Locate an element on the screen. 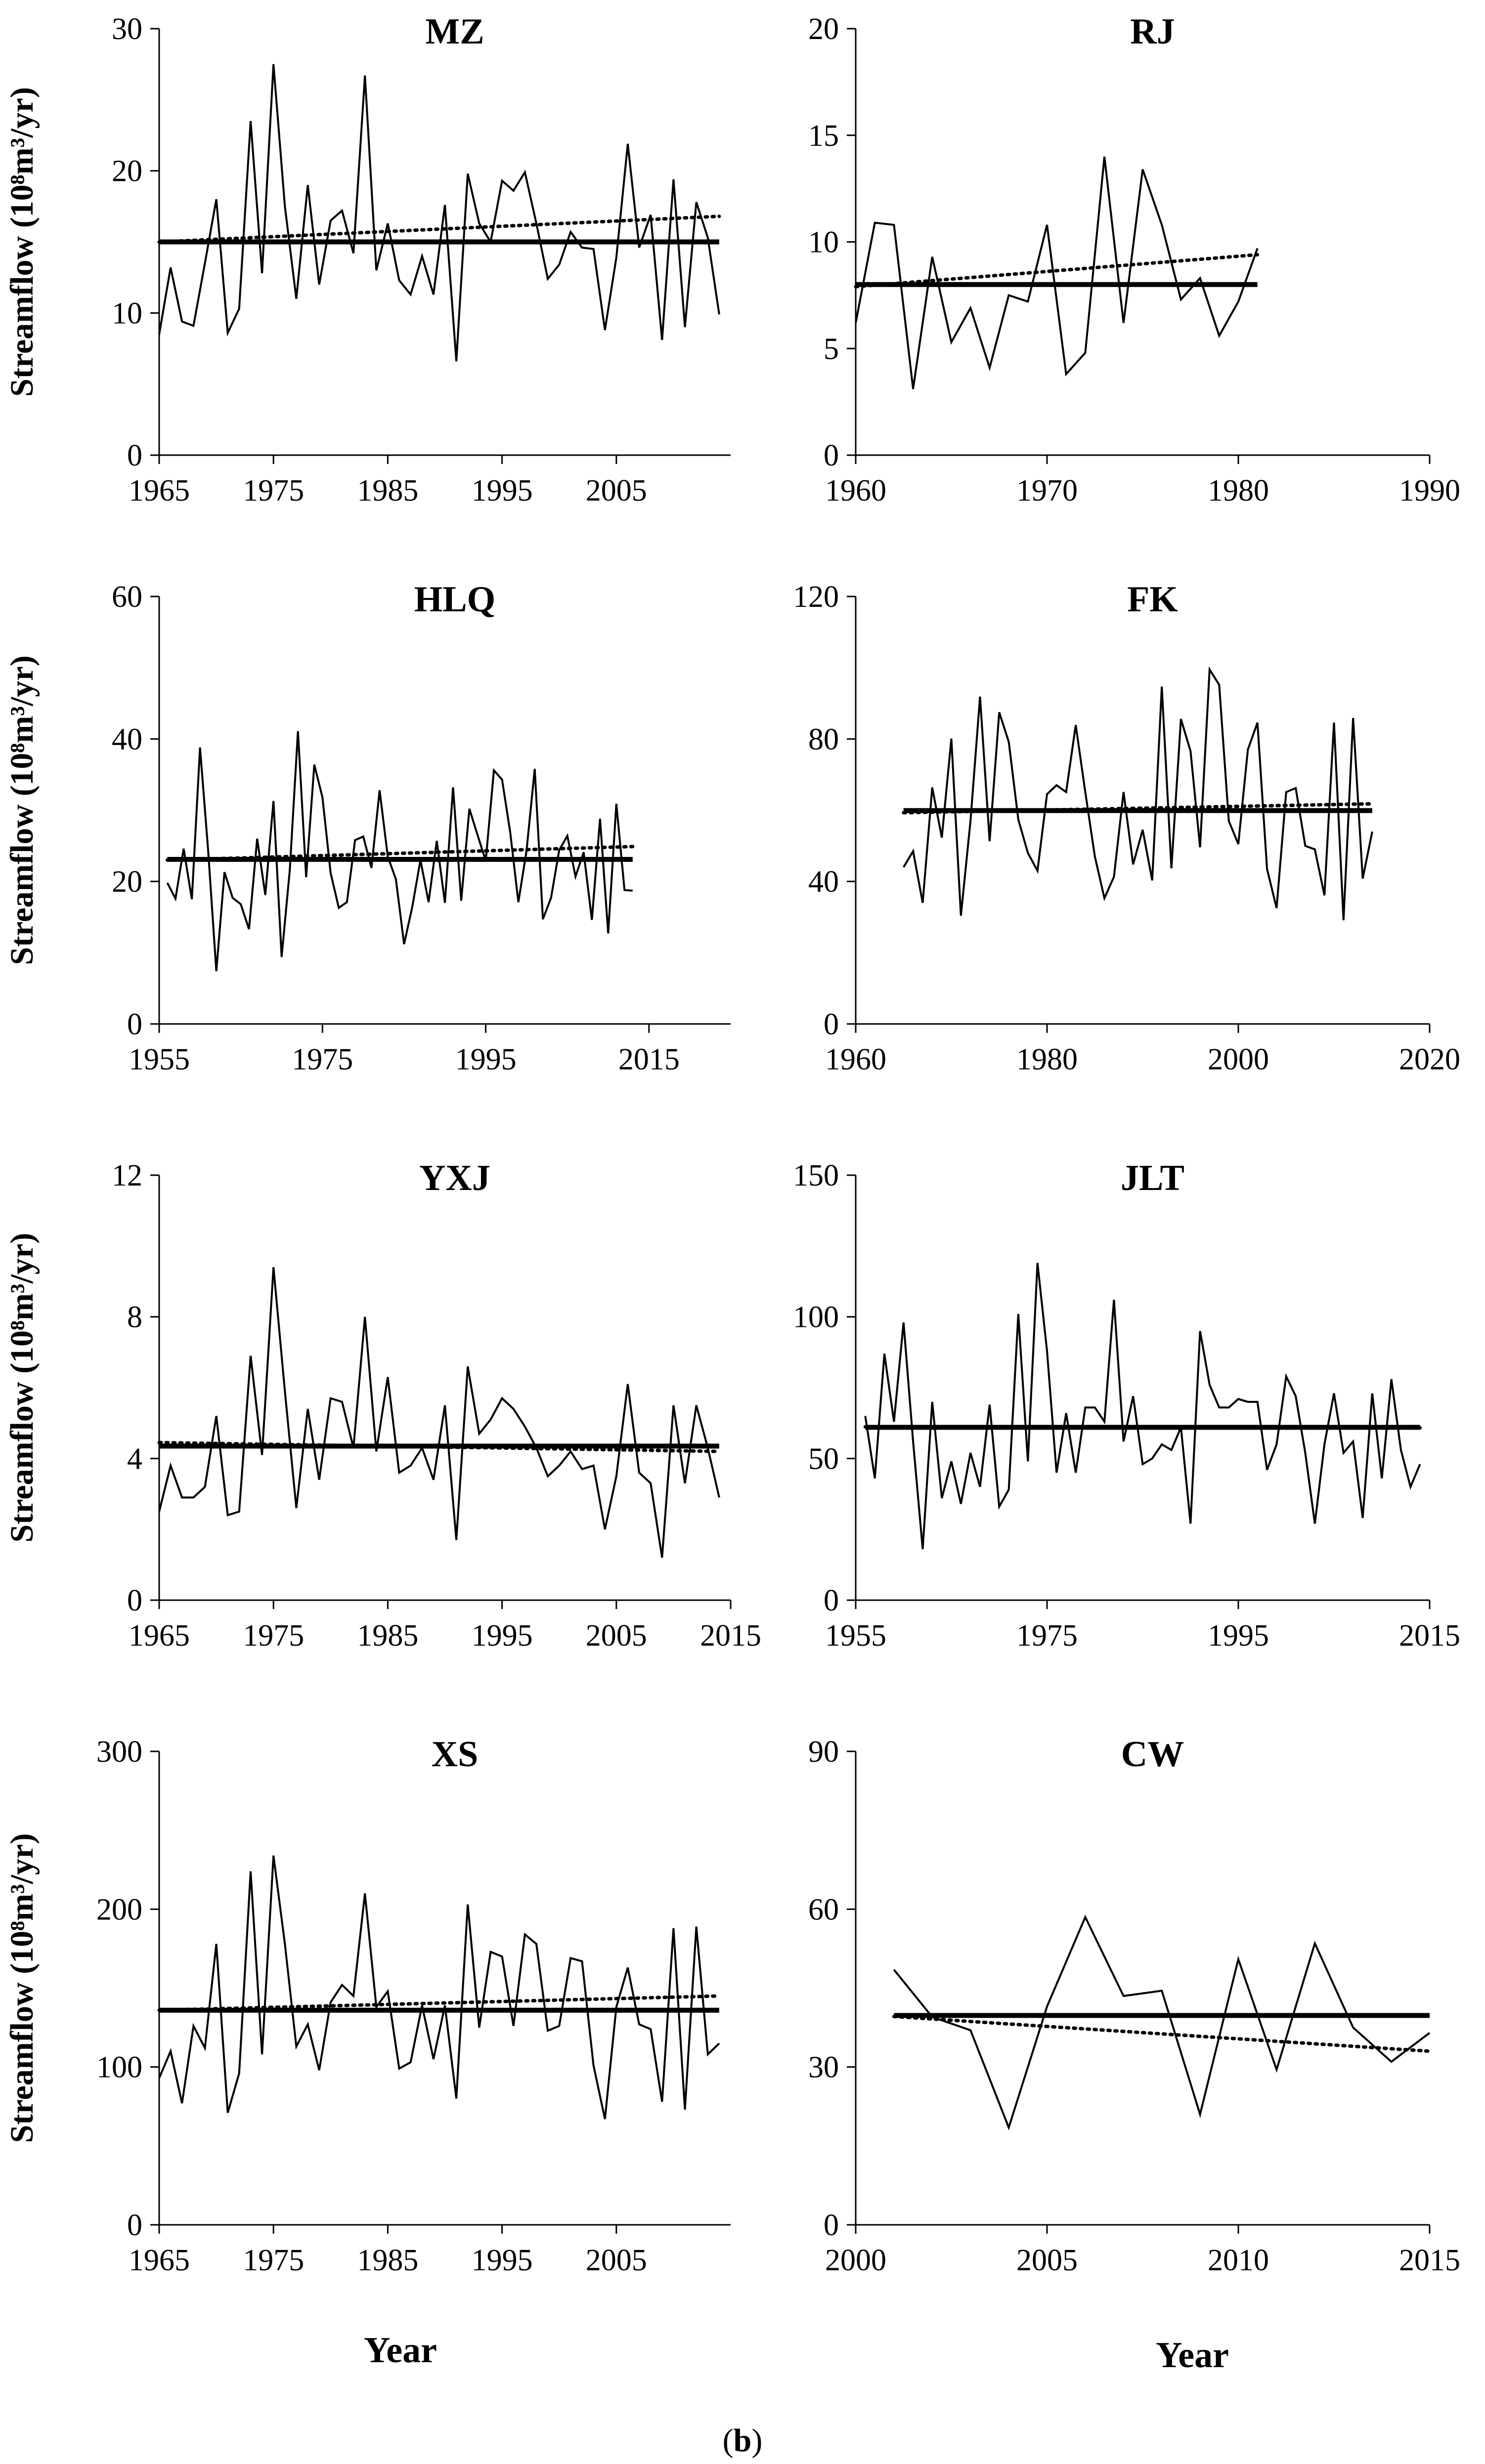 This screenshot has width=1485, height=2464. x-tick-label: 1970 is located at coordinates (1047, 491).